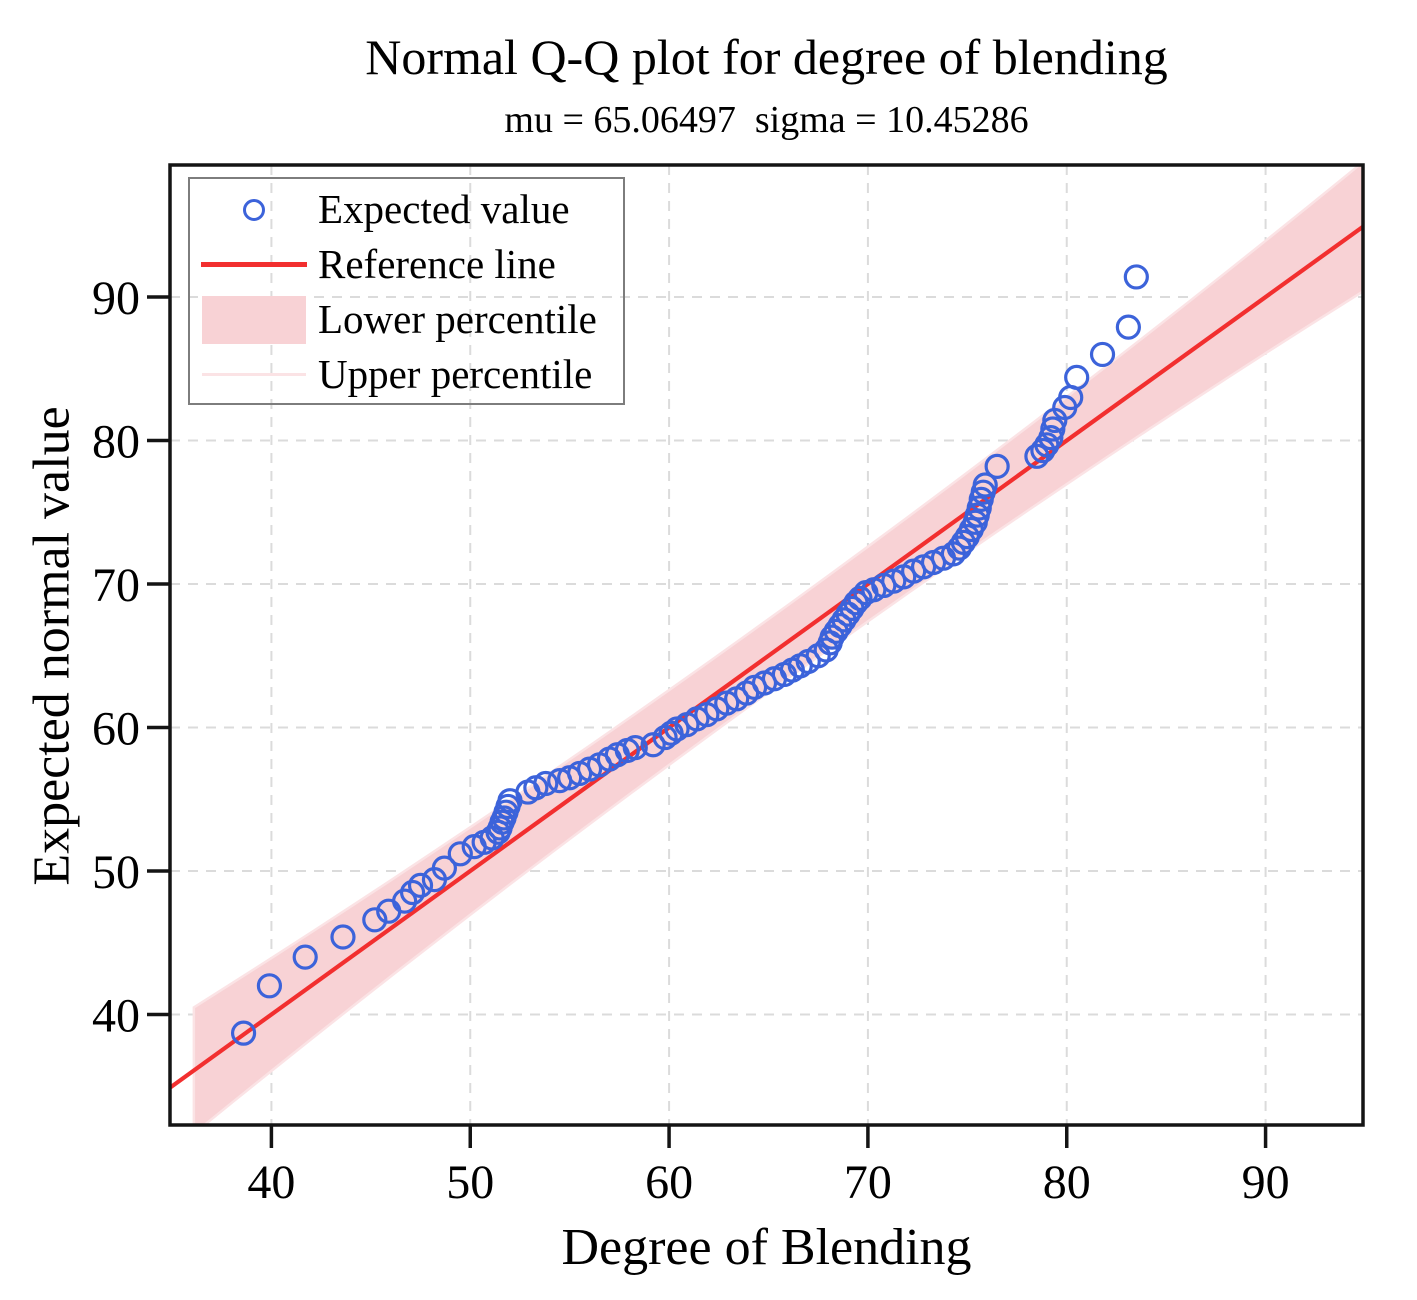 This screenshot has height=1300, width=1417. What do you see at coordinates (52, 646) in the screenshot?
I see `y-axis-title: Expected normal value` at bounding box center [52, 646].